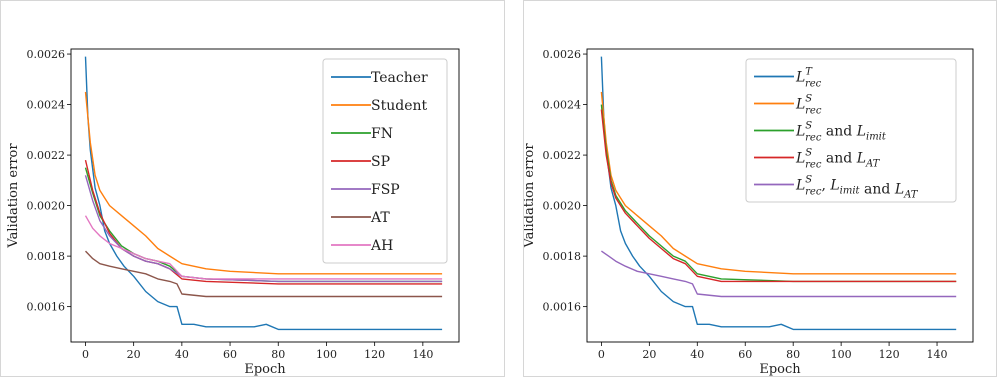 This screenshot has width=997, height=378. I want to click on legend-label-5: AT, so click(380, 218).